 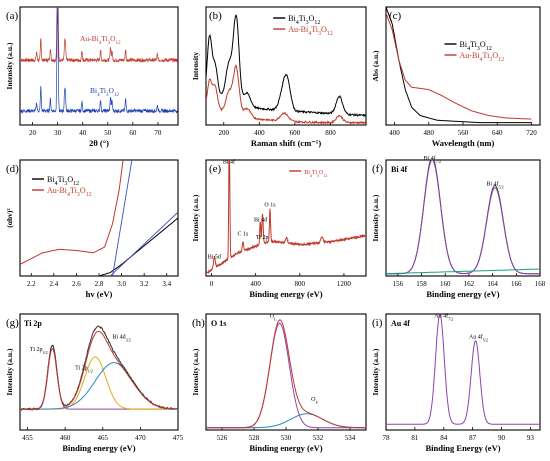 I want to click on x-axis-label: Raman shift (cm⁻¹), so click(x=286, y=143).